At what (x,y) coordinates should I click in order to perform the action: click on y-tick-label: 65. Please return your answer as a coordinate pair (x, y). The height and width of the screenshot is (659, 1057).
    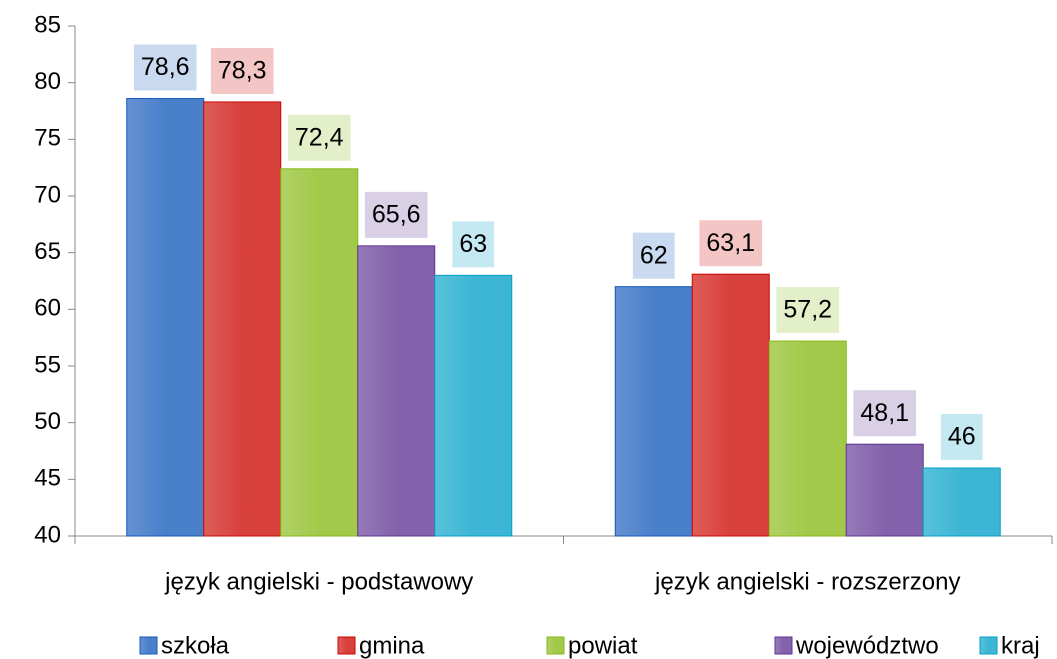
    Looking at the image, I should click on (47, 251).